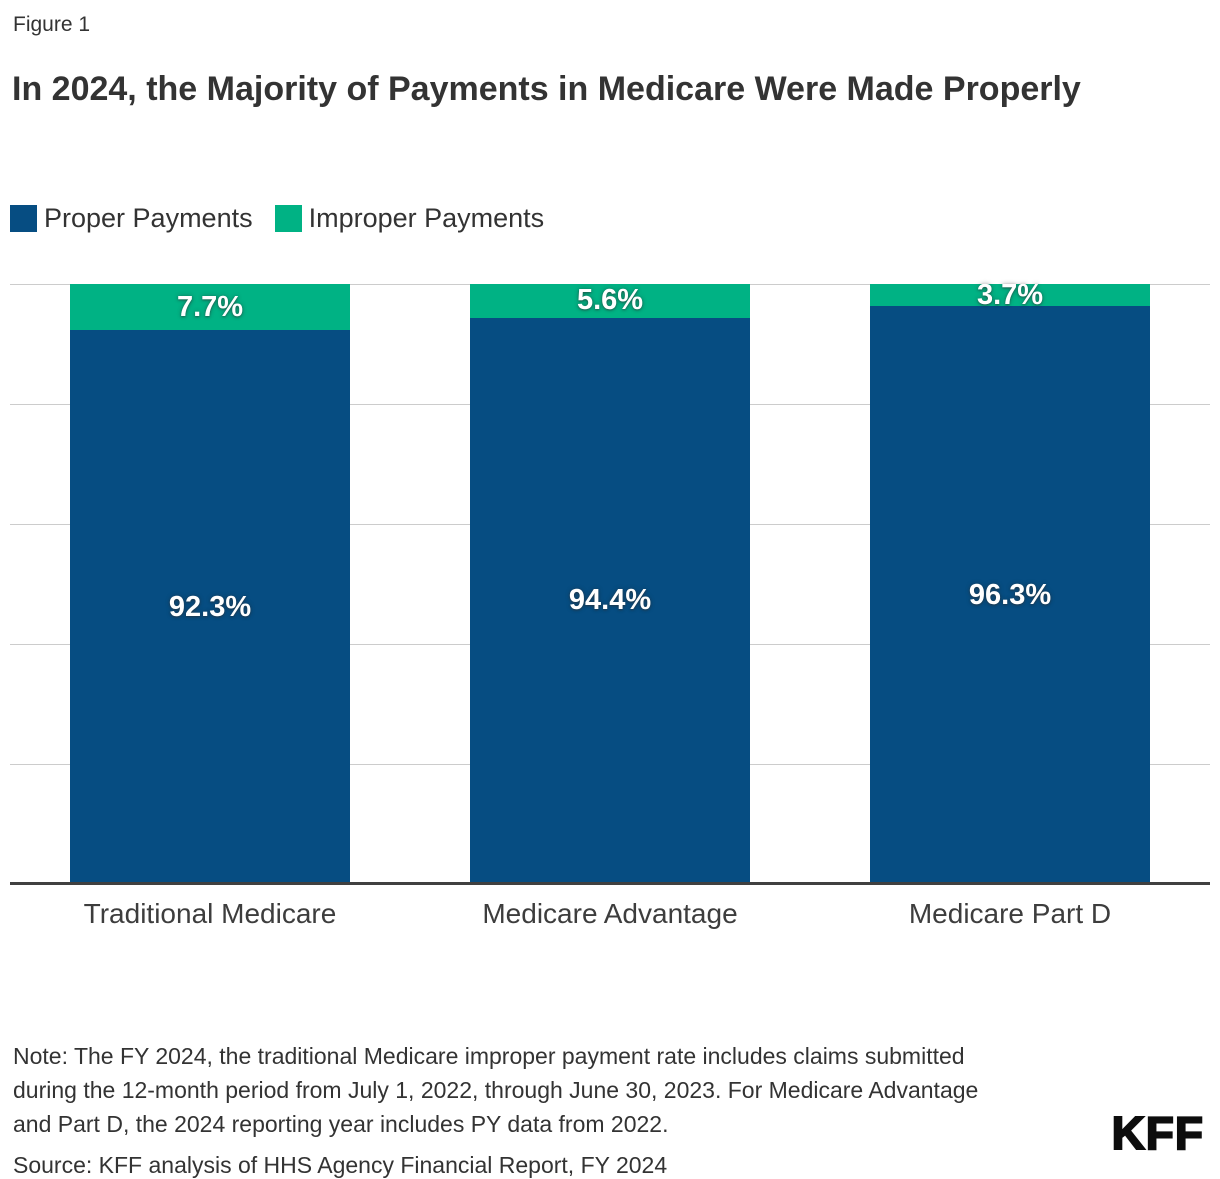 The height and width of the screenshot is (1179, 1220). I want to click on legend-label-proper: Proper Payments, so click(148, 218).